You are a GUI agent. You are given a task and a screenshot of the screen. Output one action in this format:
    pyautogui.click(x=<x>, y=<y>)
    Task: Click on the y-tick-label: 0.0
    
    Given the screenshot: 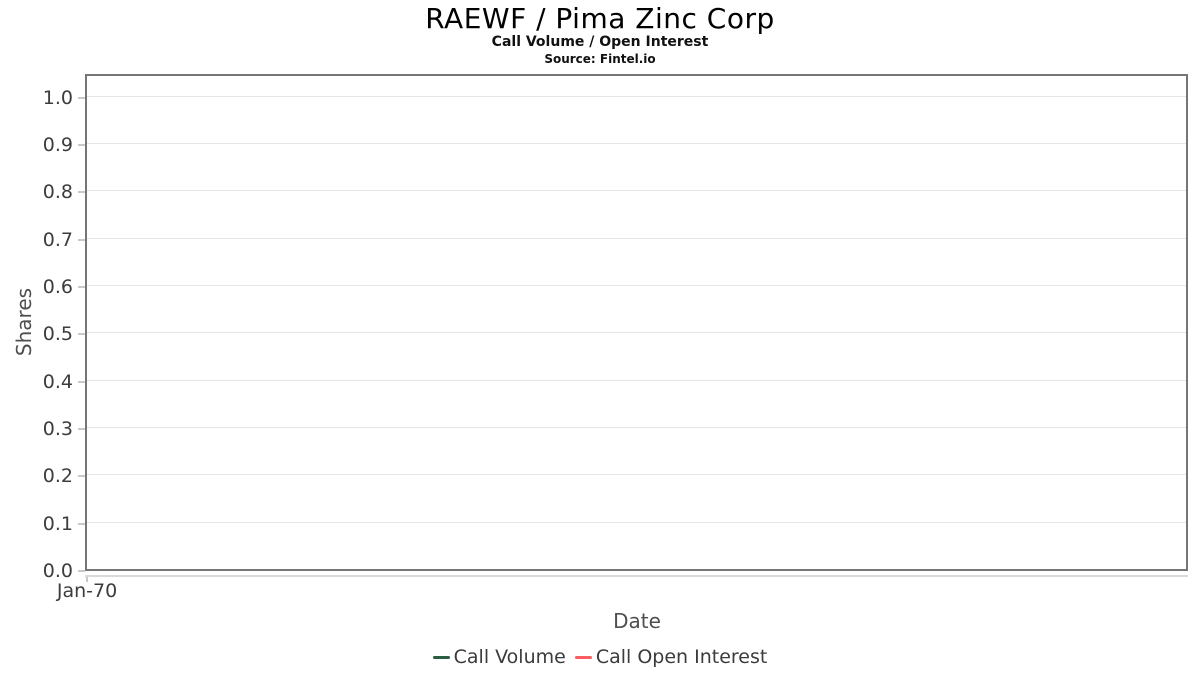 What is the action you would take?
    pyautogui.click(x=57, y=571)
    